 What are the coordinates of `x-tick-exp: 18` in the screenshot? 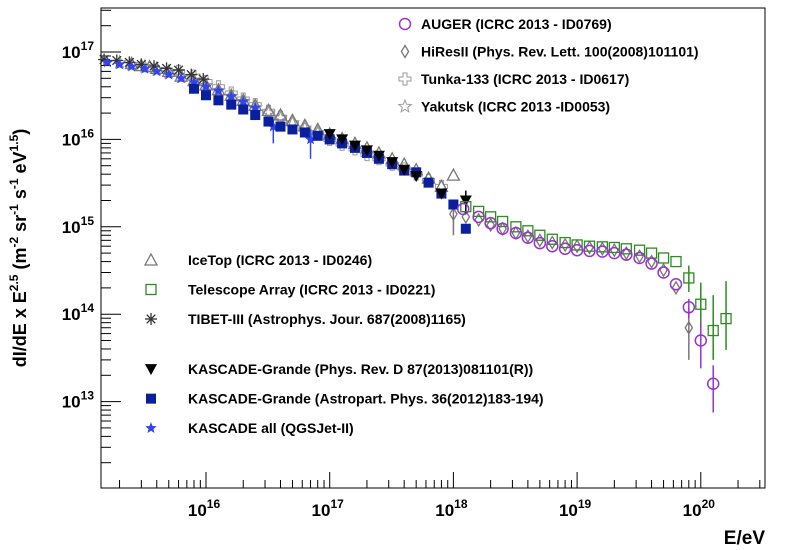 It's located at (461, 504).